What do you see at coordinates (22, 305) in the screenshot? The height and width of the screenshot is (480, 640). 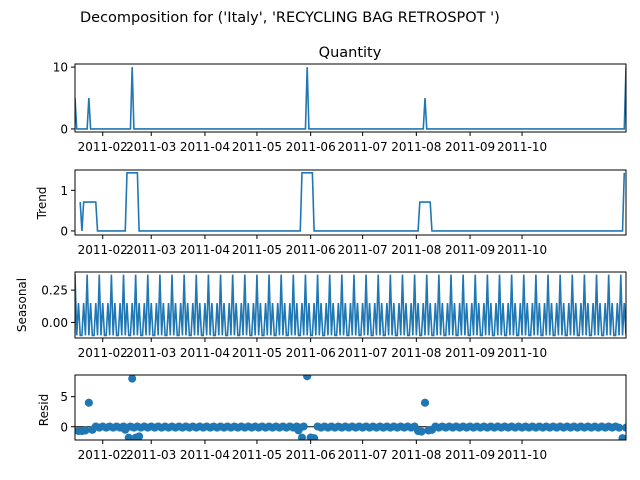 I see `panel-seasonal-ylabel: Seasonal` at bounding box center [22, 305].